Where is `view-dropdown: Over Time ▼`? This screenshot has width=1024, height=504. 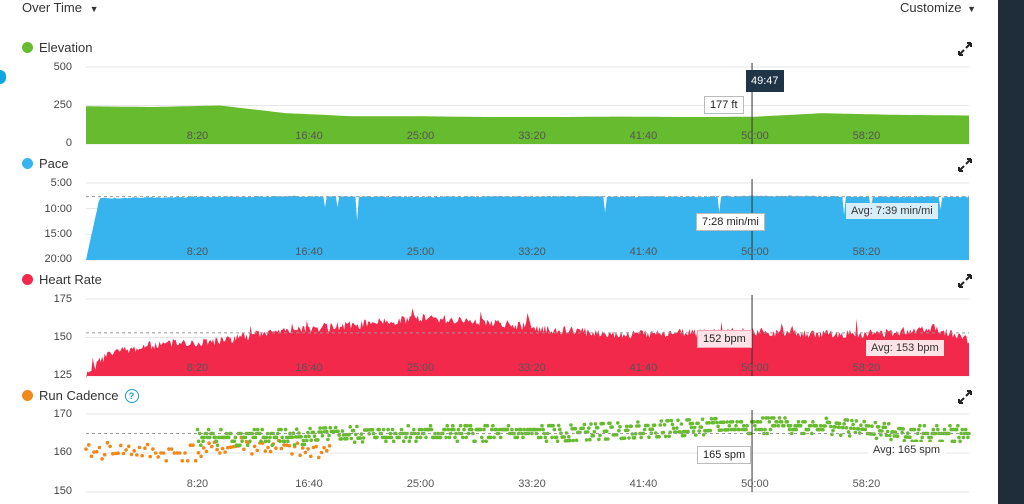
view-dropdown: Over Time ▼ is located at coordinates (60, 7).